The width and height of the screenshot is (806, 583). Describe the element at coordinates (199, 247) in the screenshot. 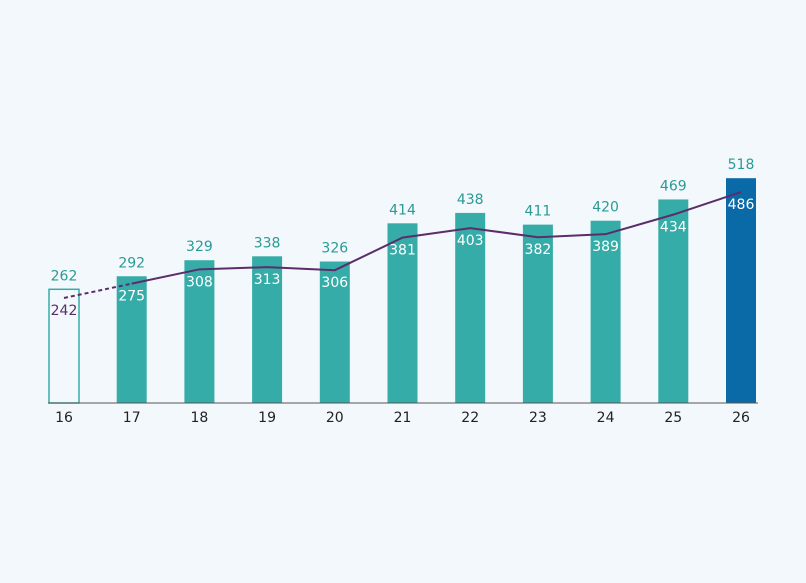

I see `bar-value-label: 329` at that location.